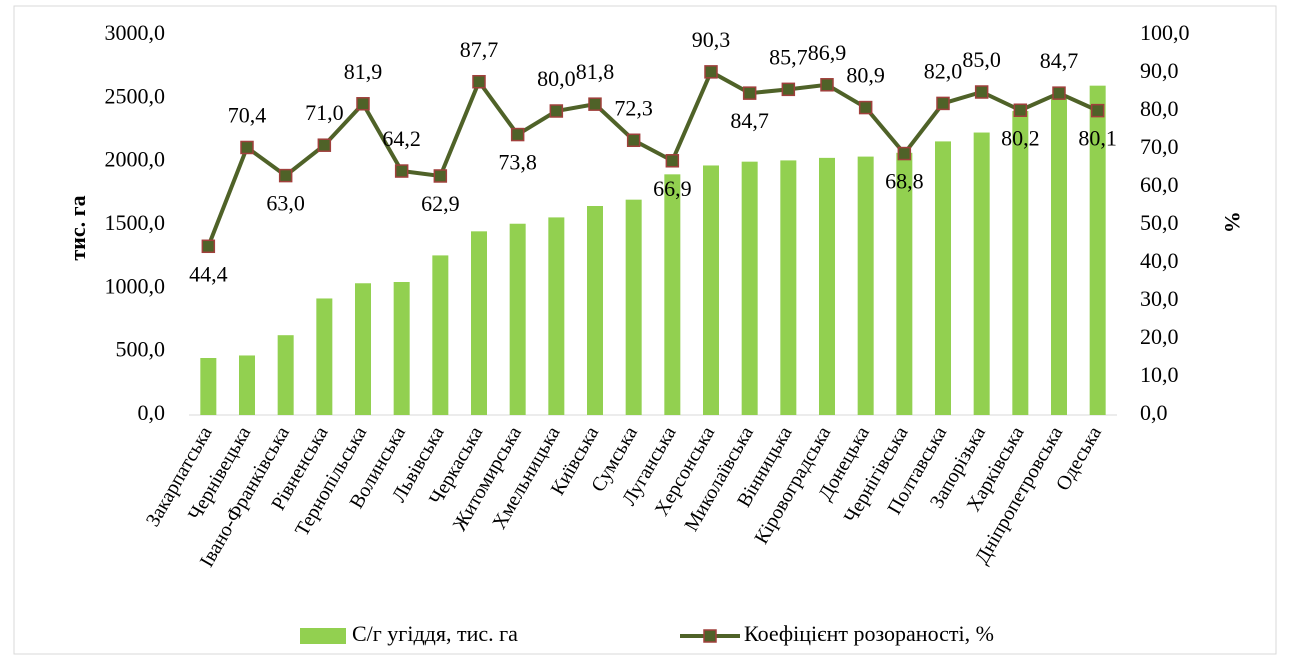 The height and width of the screenshot is (660, 1291). Describe the element at coordinates (943, 70) in the screenshot. I see `data-label: 82,0` at that location.